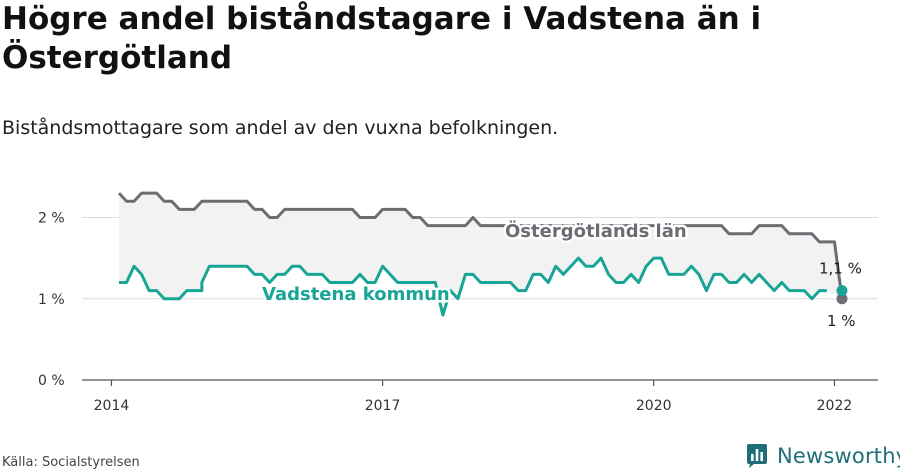 The image size is (900, 474). What do you see at coordinates (51, 381) in the screenshot?
I see `y-tick-label: 0 %` at bounding box center [51, 381].